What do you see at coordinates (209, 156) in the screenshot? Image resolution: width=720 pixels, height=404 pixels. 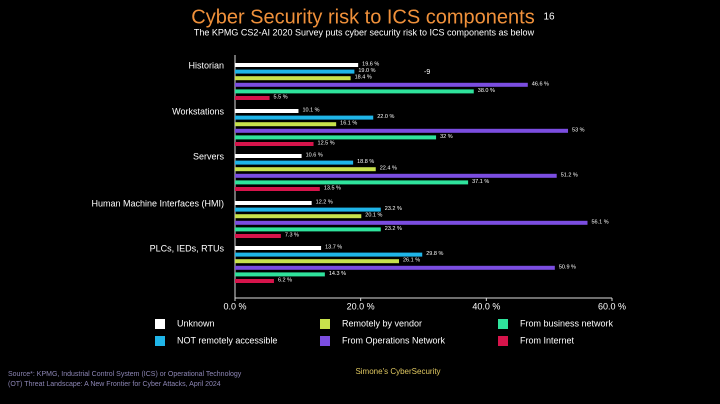 I see `y-tick-label: Servers` at bounding box center [209, 156].